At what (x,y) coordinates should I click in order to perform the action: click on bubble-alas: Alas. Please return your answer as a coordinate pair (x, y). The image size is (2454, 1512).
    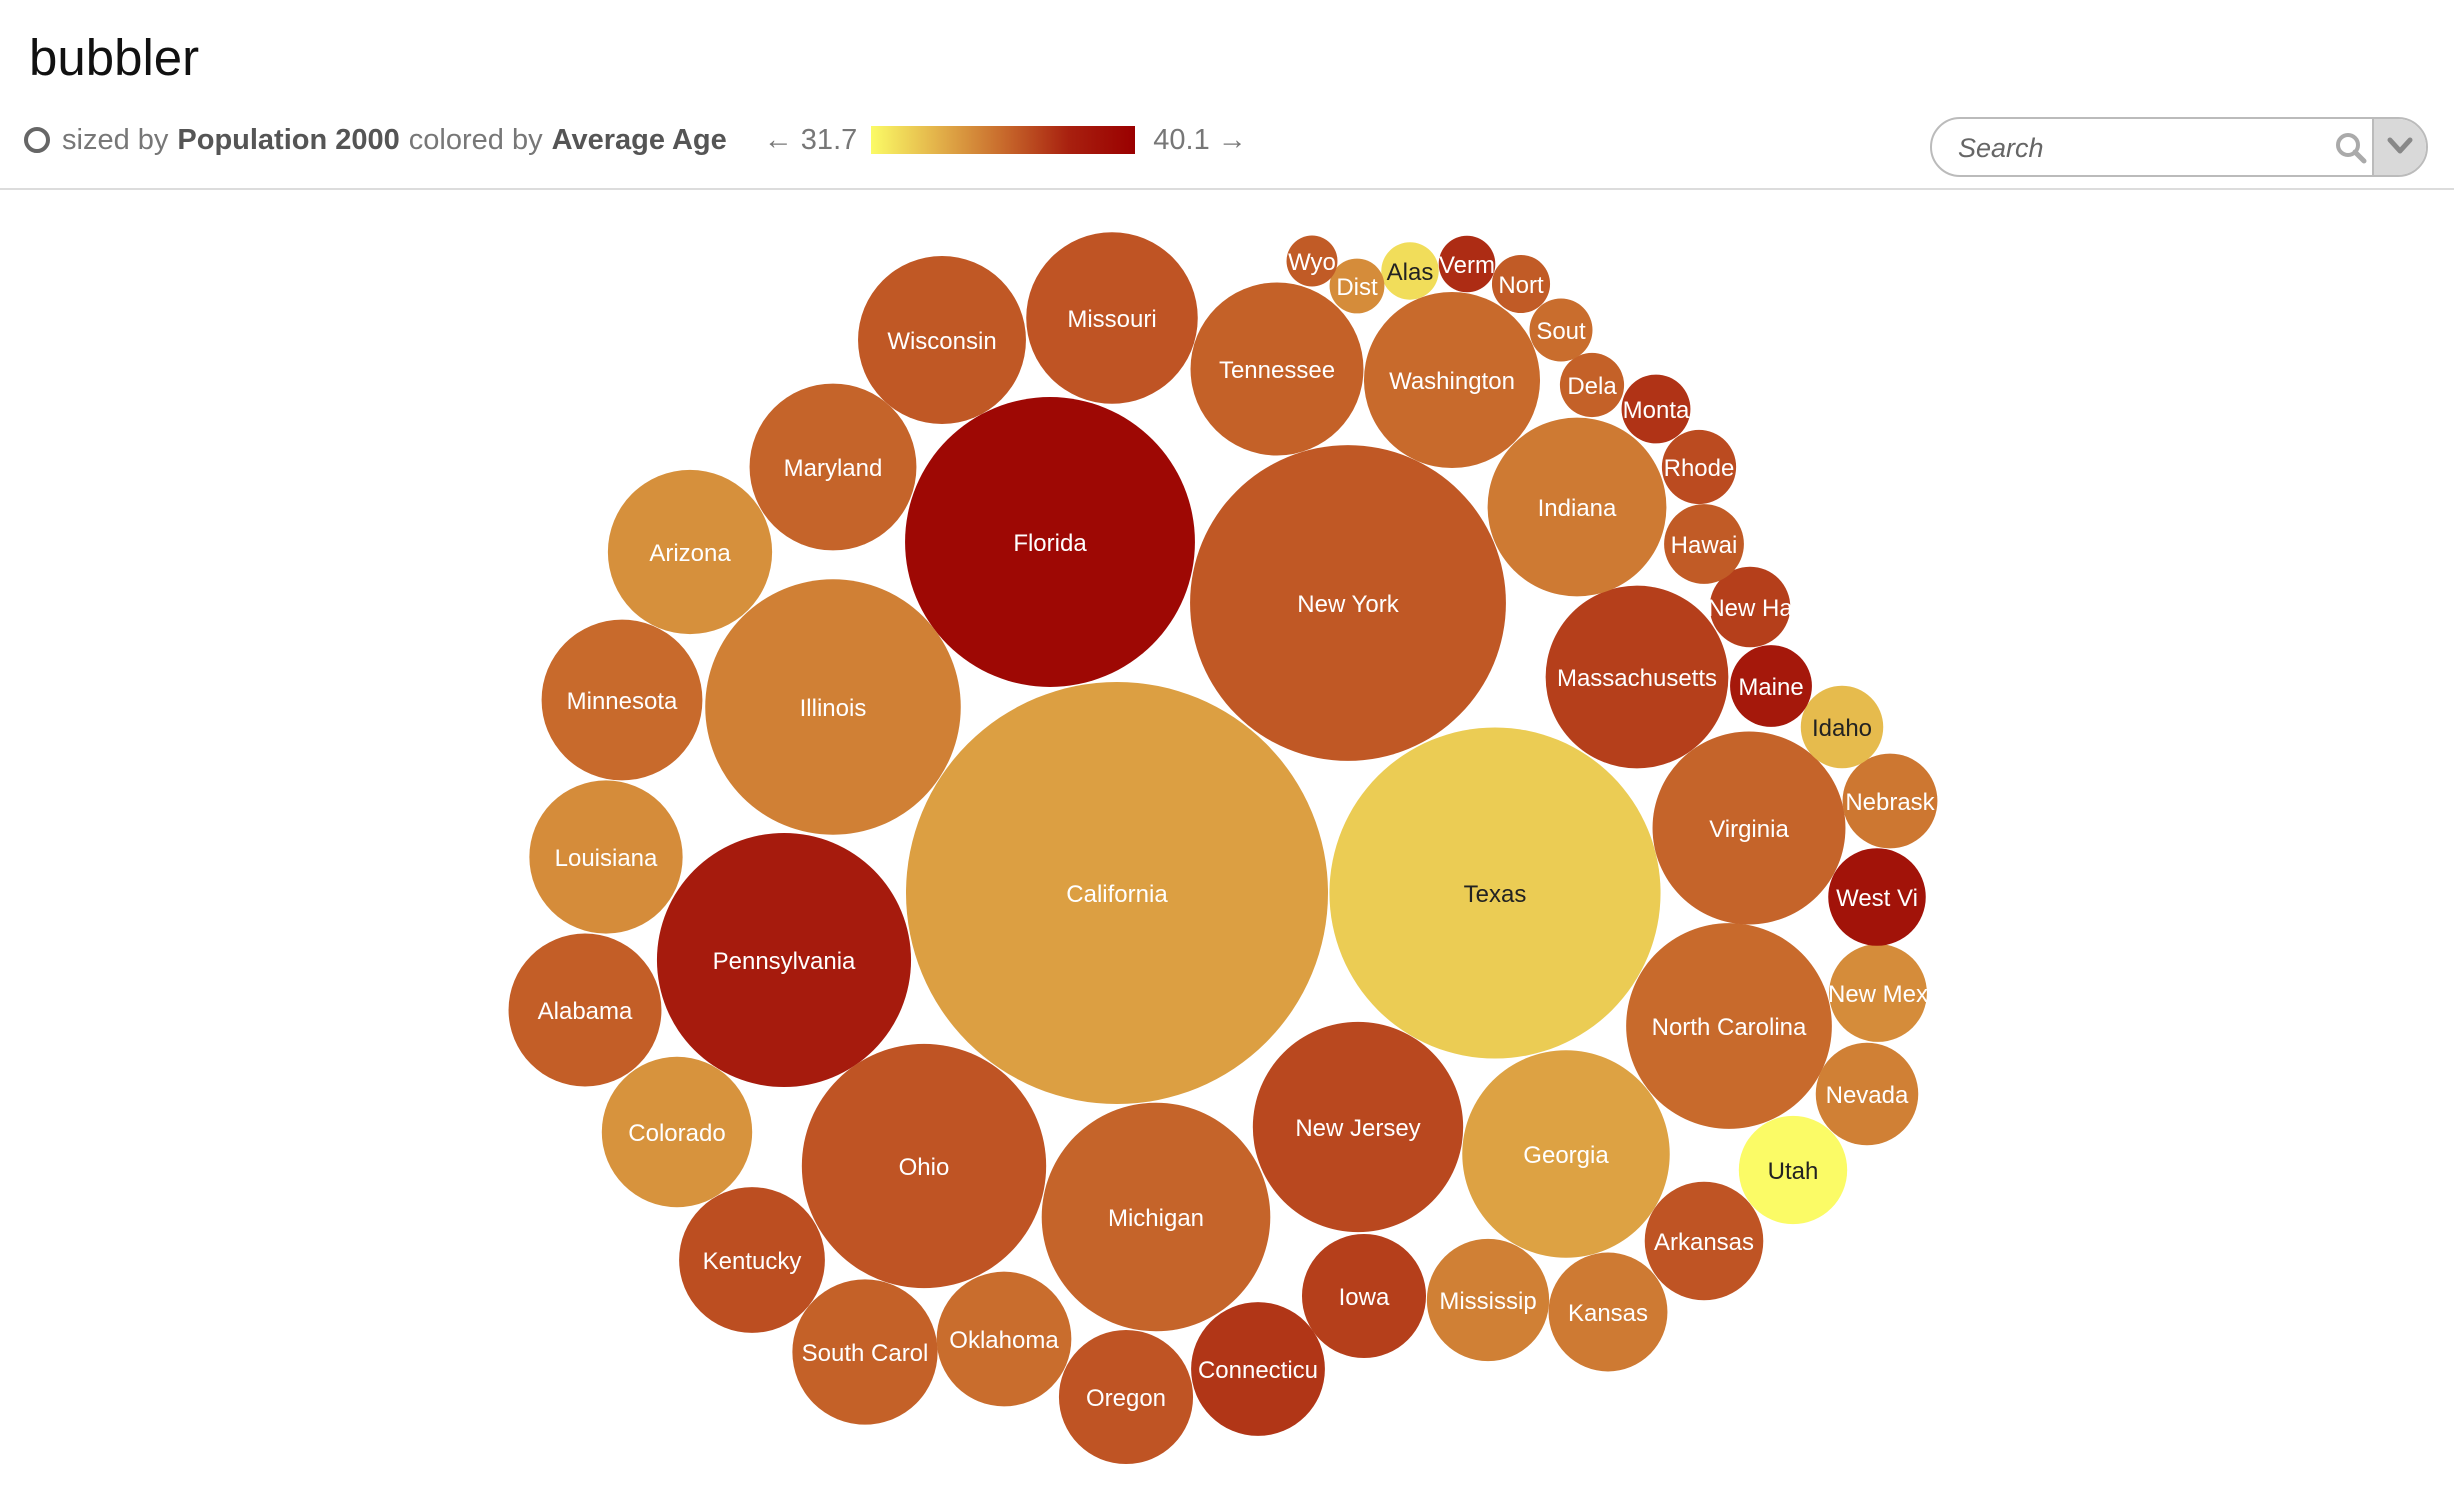
    Looking at the image, I should click on (1410, 271).